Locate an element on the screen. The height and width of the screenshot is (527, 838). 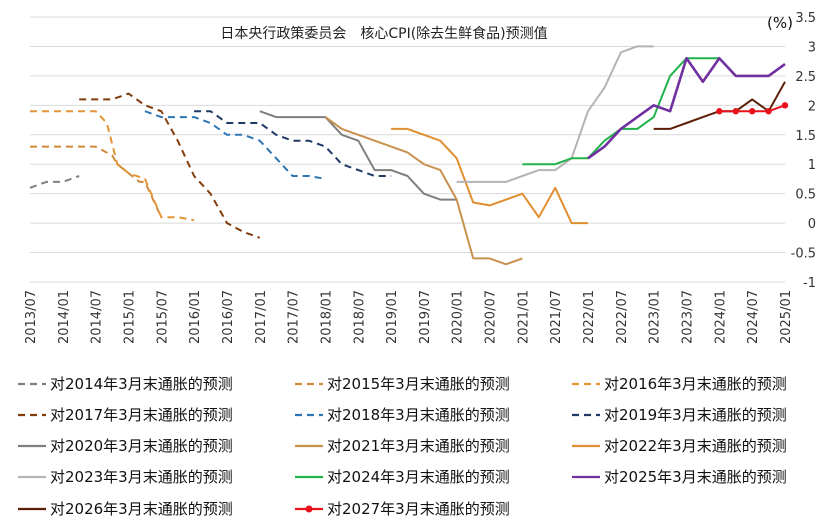
legend-label: 对2018年3月末通胀的预测 is located at coordinates (418, 415).